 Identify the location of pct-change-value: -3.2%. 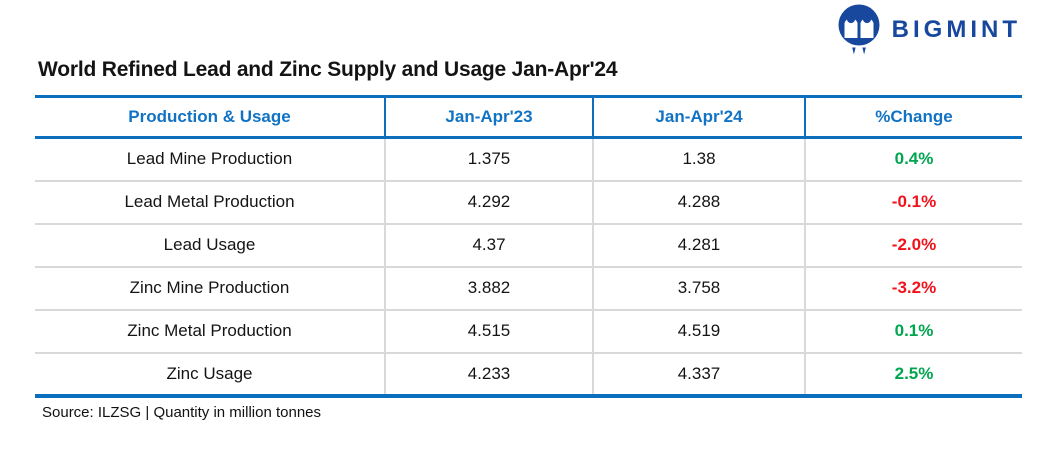
(913, 288).